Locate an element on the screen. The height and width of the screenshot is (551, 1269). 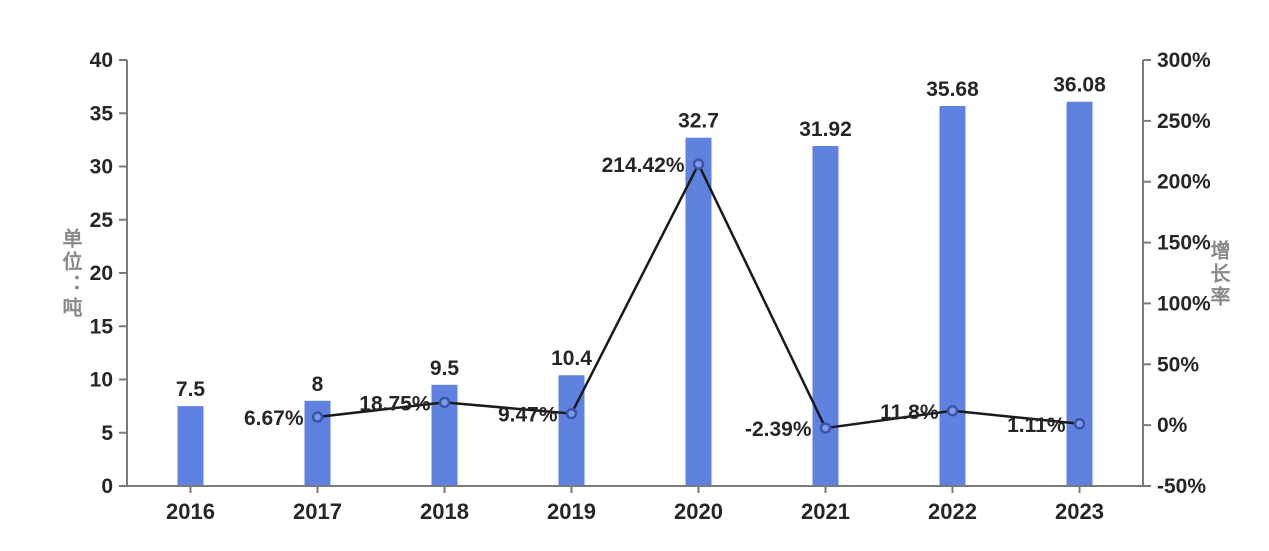
x-axis-label-2021: 2021 is located at coordinates (825, 511).